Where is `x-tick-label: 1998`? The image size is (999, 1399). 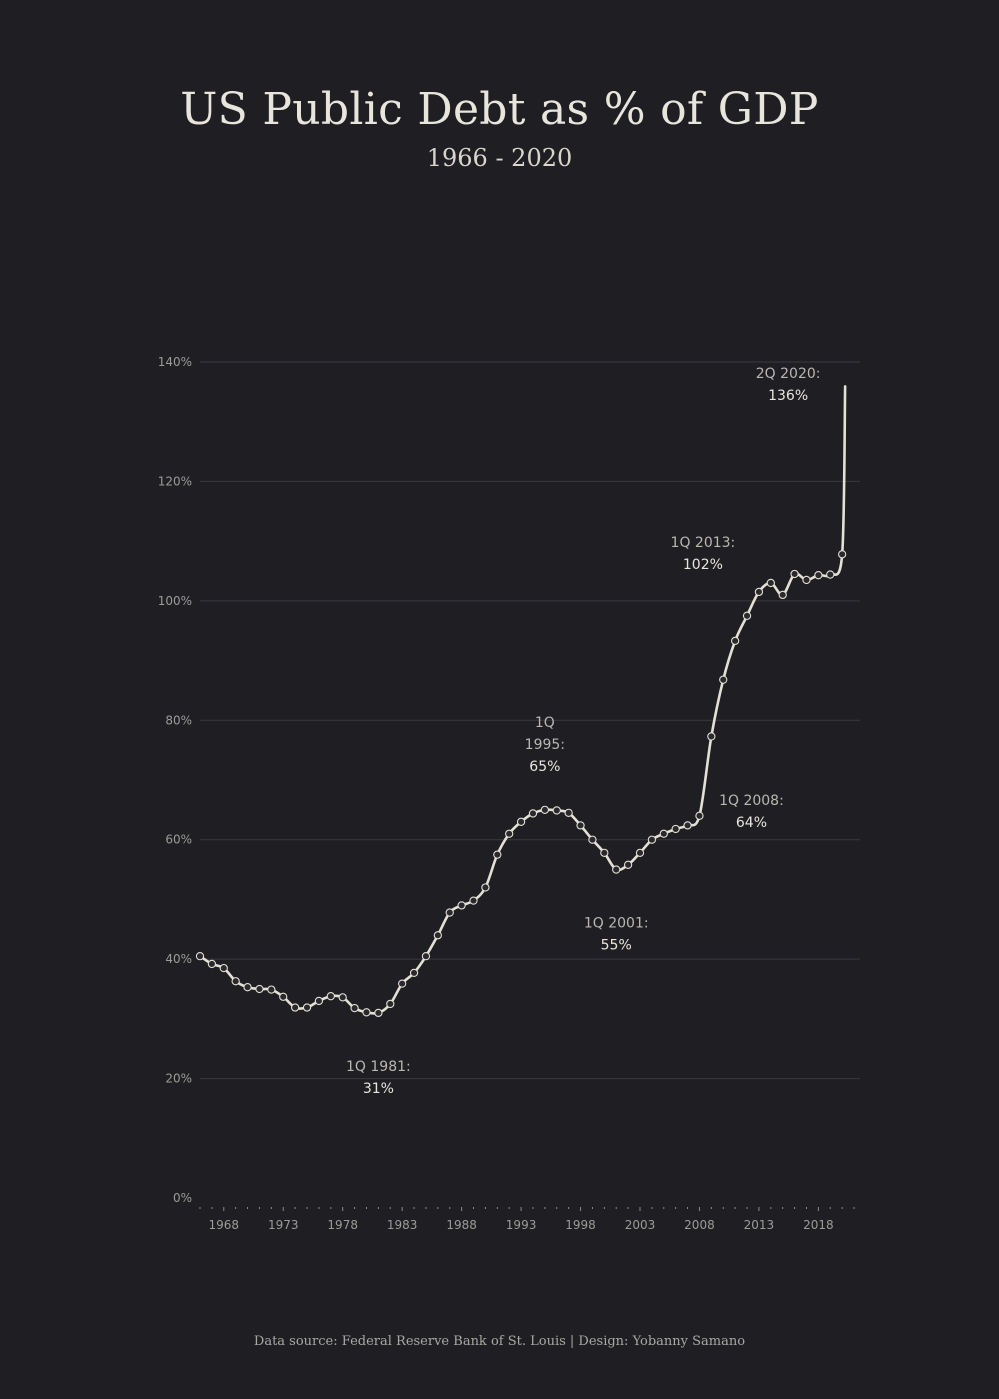 x-tick-label: 1998 is located at coordinates (580, 1225).